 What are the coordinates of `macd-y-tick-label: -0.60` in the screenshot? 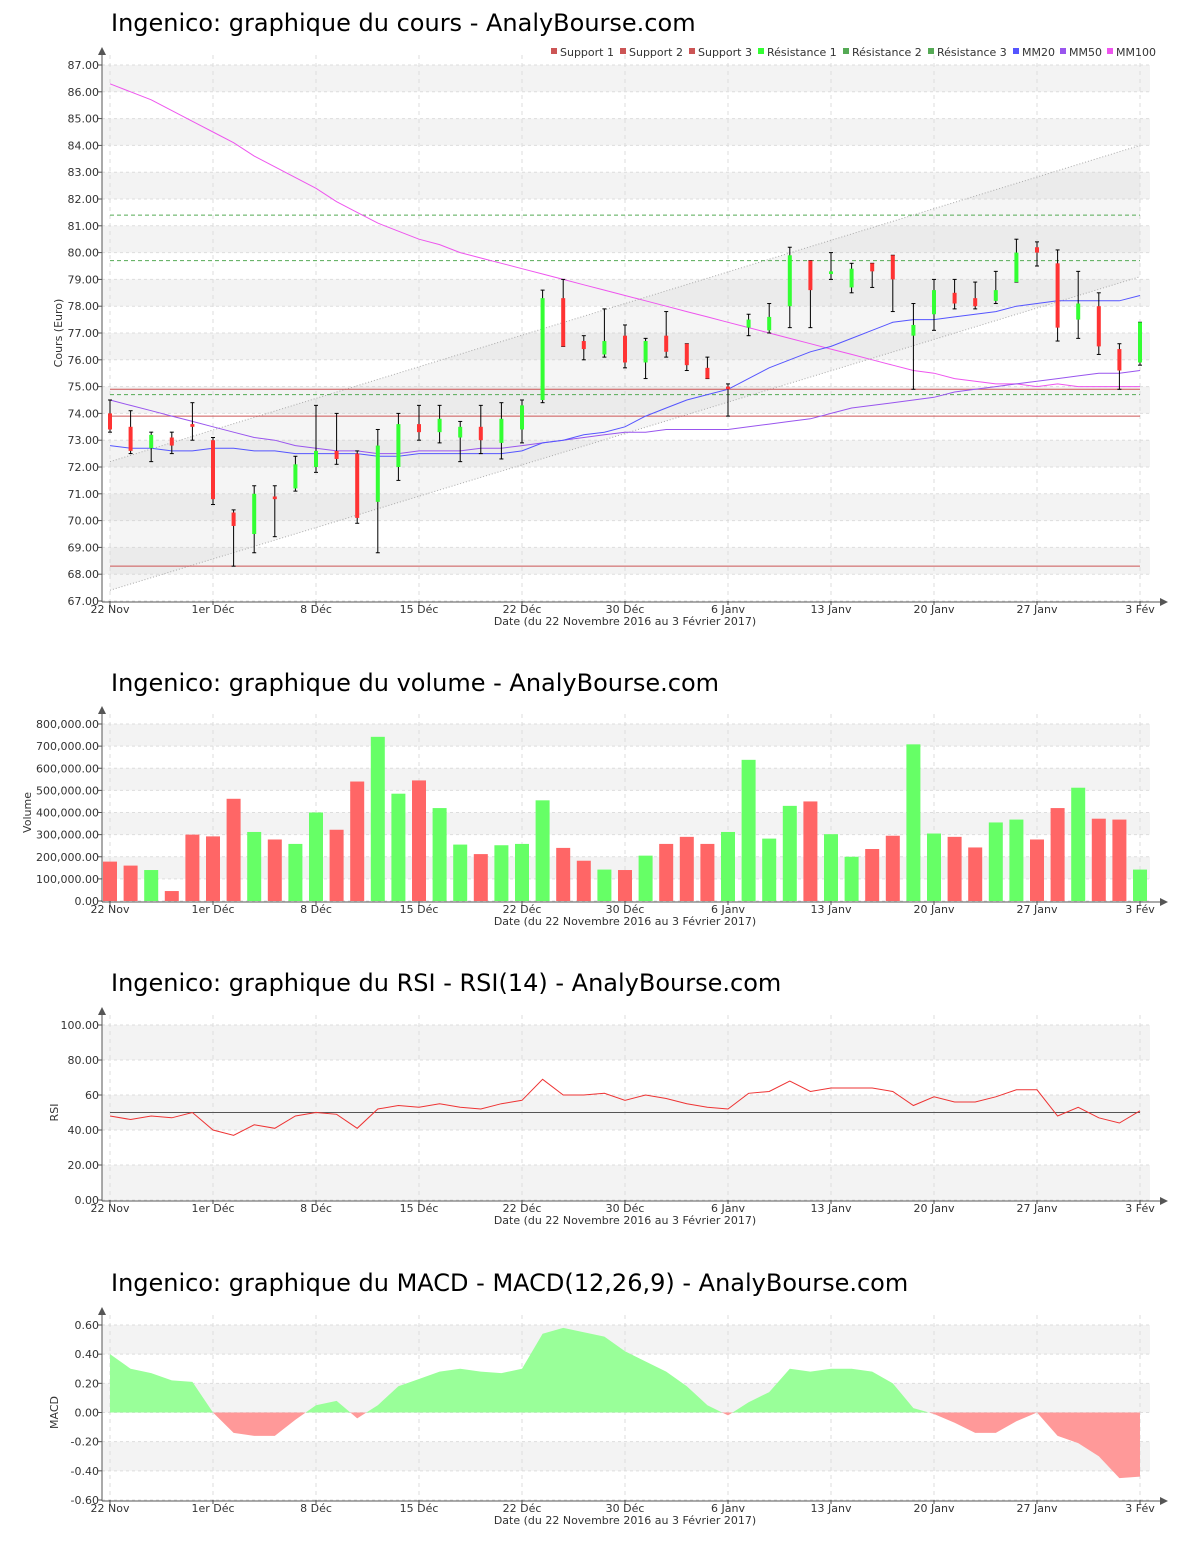 It's located at (85, 1500).